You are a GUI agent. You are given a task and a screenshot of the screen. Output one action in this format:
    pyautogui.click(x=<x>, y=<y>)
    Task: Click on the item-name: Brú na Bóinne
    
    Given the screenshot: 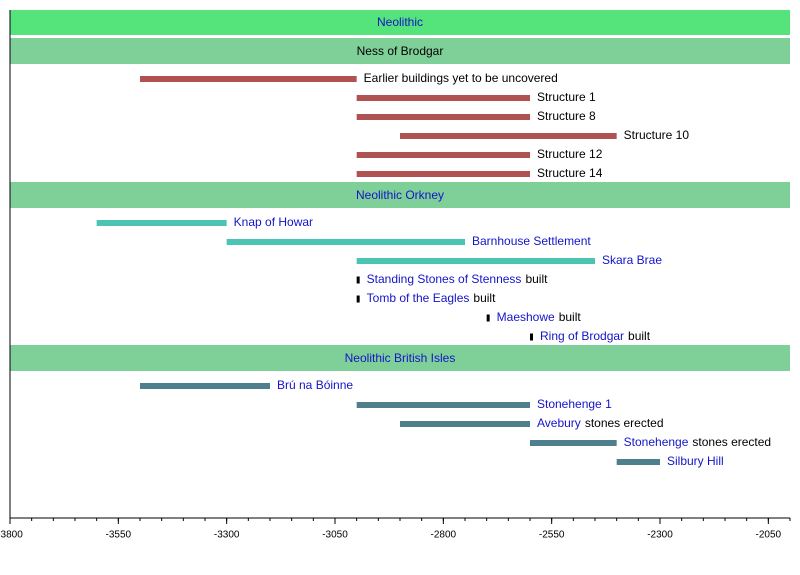 What is the action you would take?
    pyautogui.click(x=315, y=385)
    